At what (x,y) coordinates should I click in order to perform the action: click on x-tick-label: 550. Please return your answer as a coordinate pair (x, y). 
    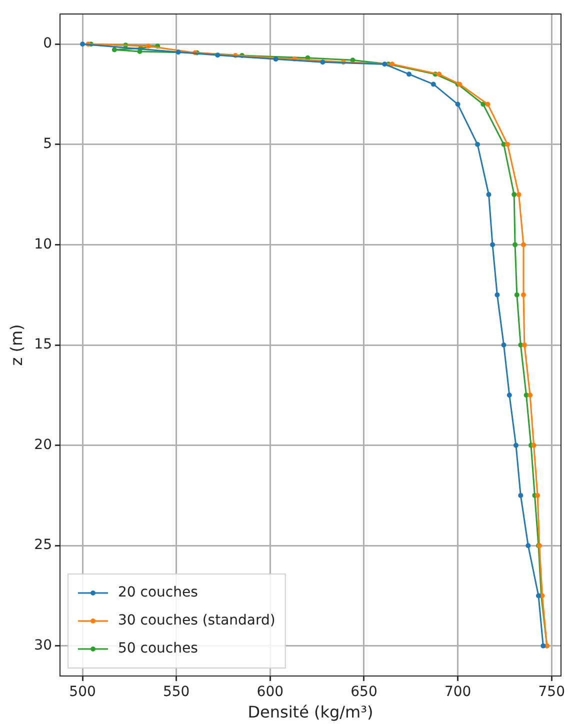
    Looking at the image, I should click on (176, 692).